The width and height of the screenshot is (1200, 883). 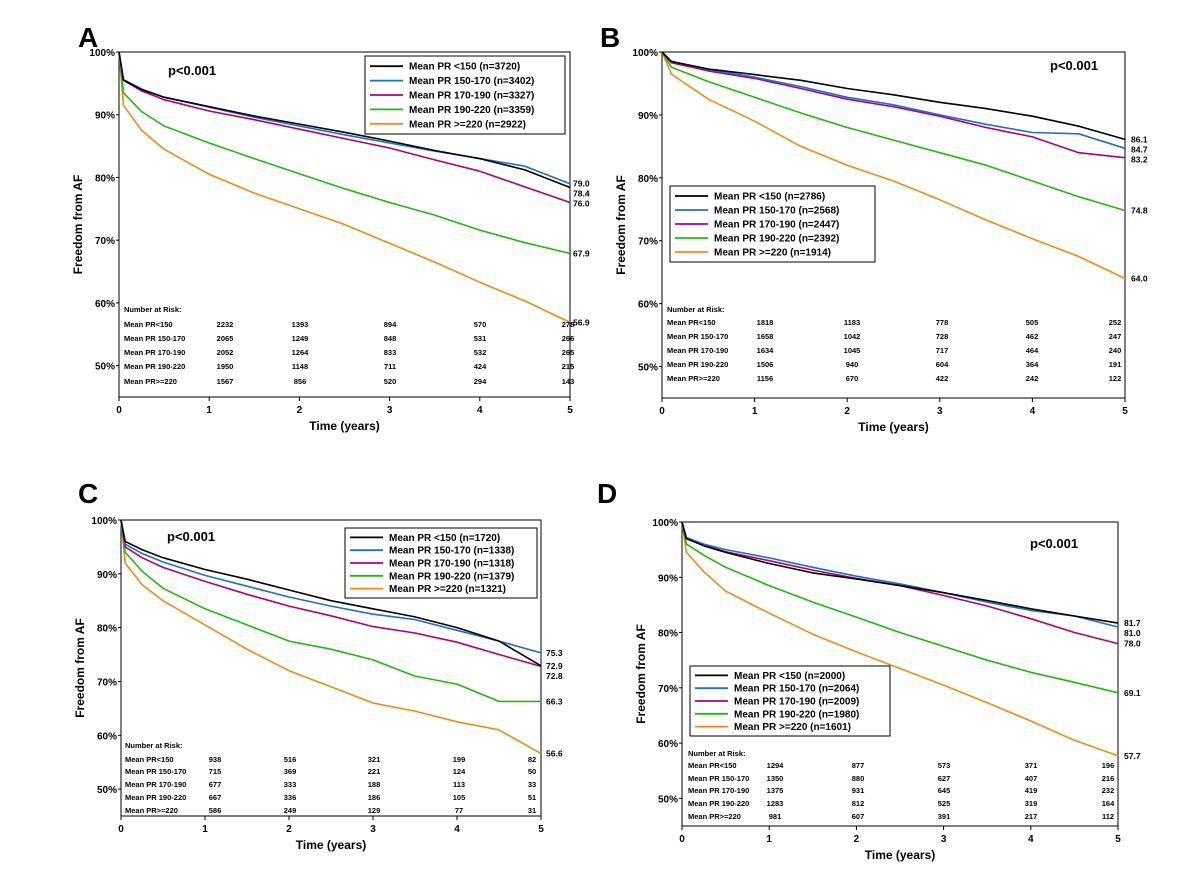 What do you see at coordinates (215, 771) in the screenshot?
I see `risk-value: 715` at bounding box center [215, 771].